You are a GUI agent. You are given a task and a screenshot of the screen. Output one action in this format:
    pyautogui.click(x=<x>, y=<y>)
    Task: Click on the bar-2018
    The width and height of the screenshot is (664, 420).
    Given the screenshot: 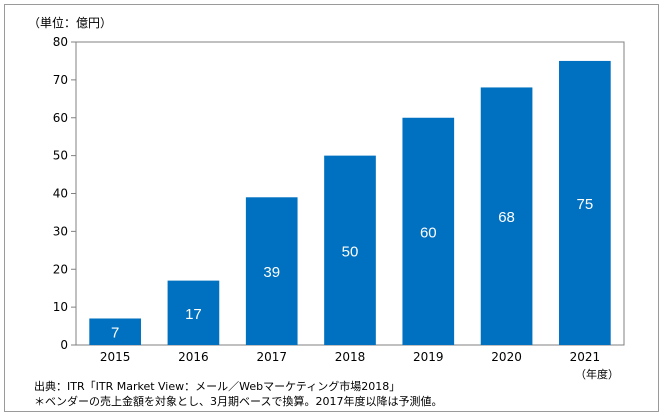 What is the action you would take?
    pyautogui.click(x=350, y=250)
    